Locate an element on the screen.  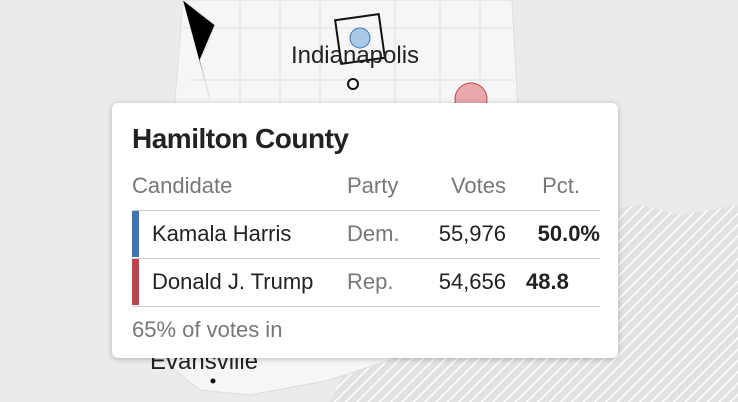
percent: 50.0% is located at coordinates (568, 233).